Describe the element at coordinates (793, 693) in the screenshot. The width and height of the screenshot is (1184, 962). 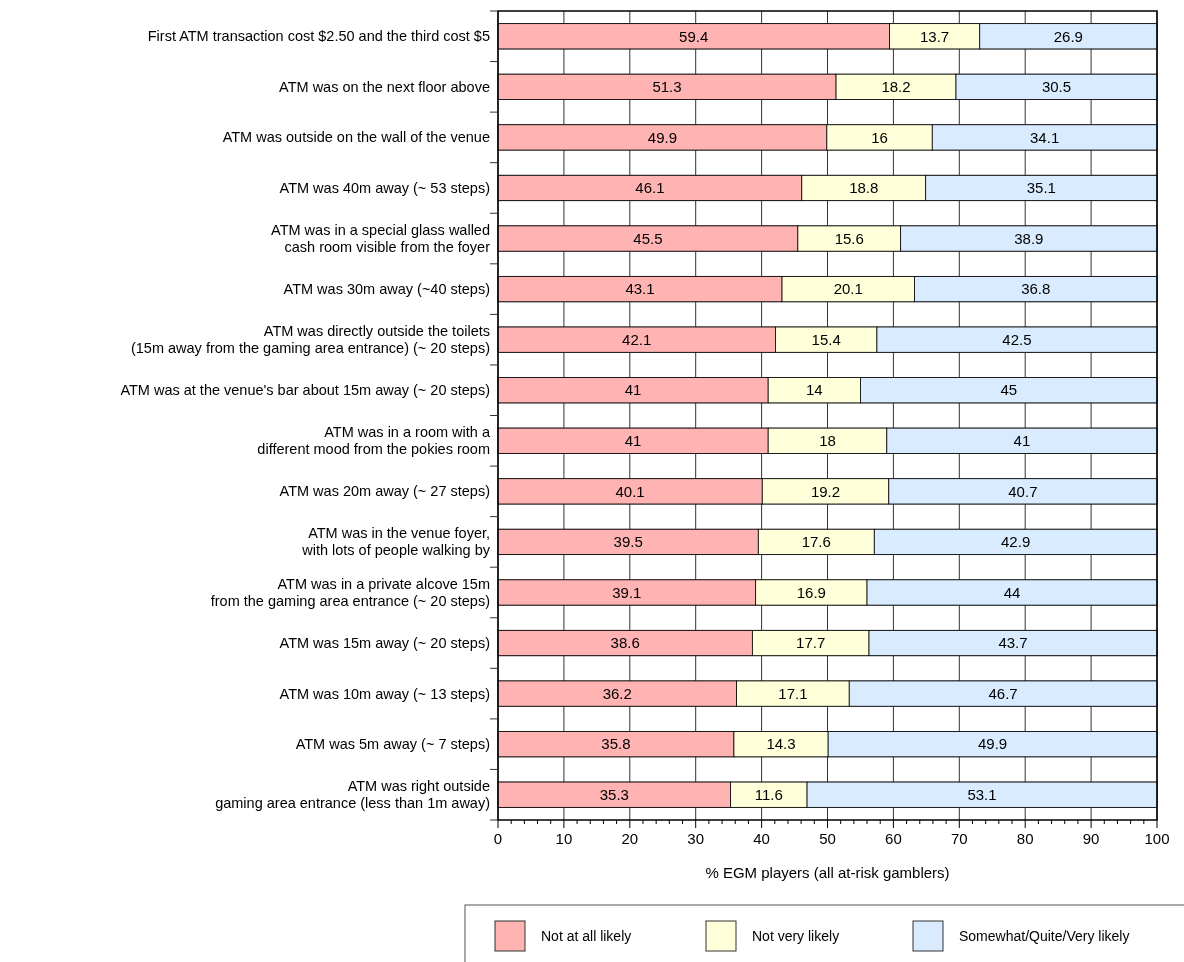
I see `data-label: 17.1` at that location.